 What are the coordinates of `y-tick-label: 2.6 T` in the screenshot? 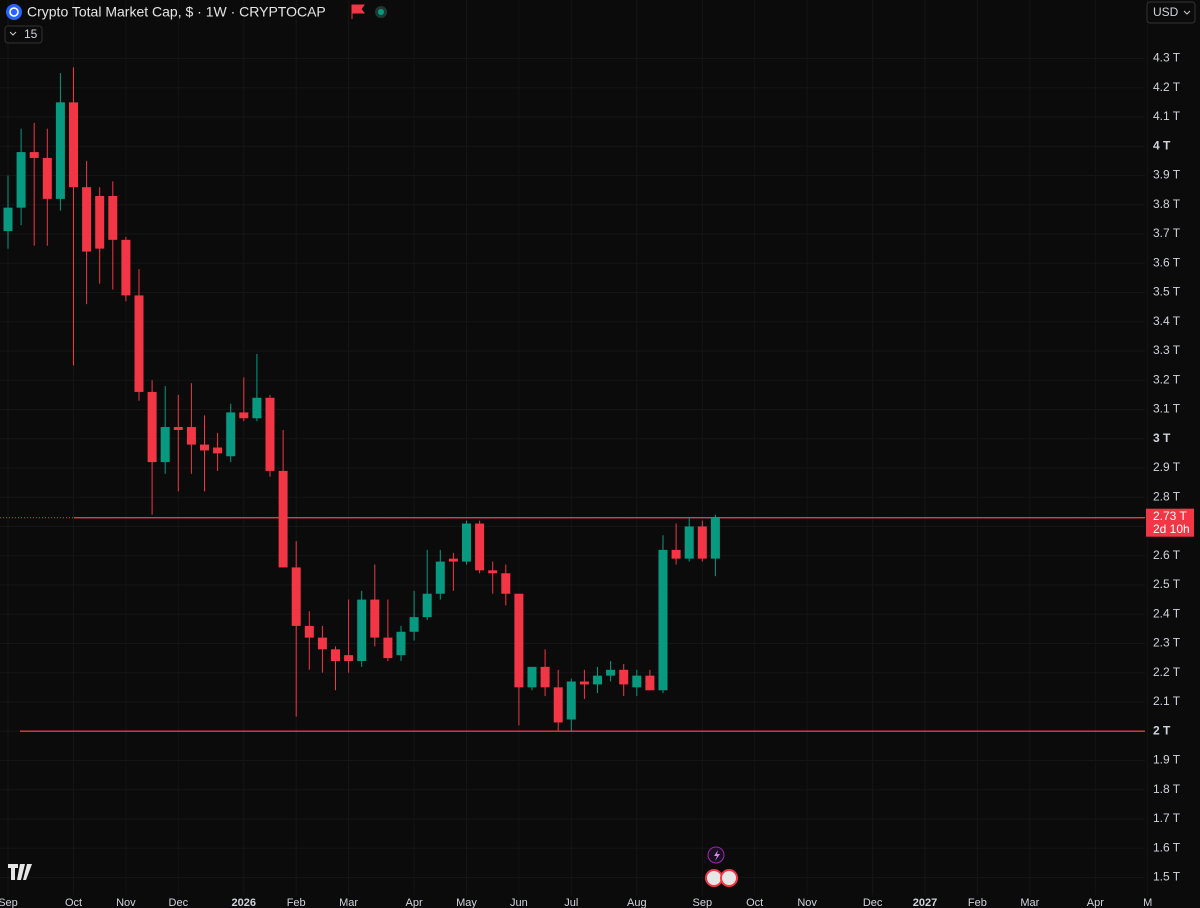 It's located at (1167, 555).